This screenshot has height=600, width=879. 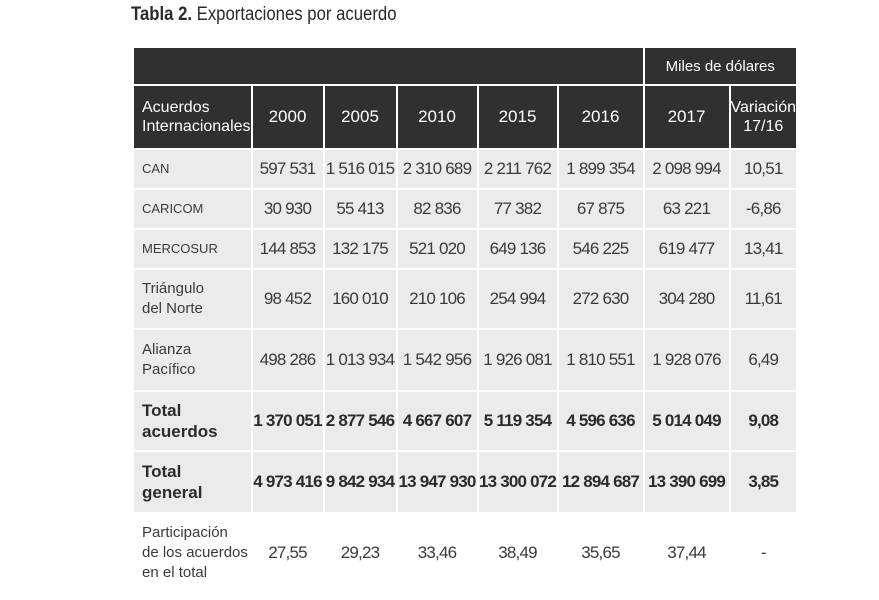 I want to click on row-label-line1: Participación, so click(x=185, y=532).